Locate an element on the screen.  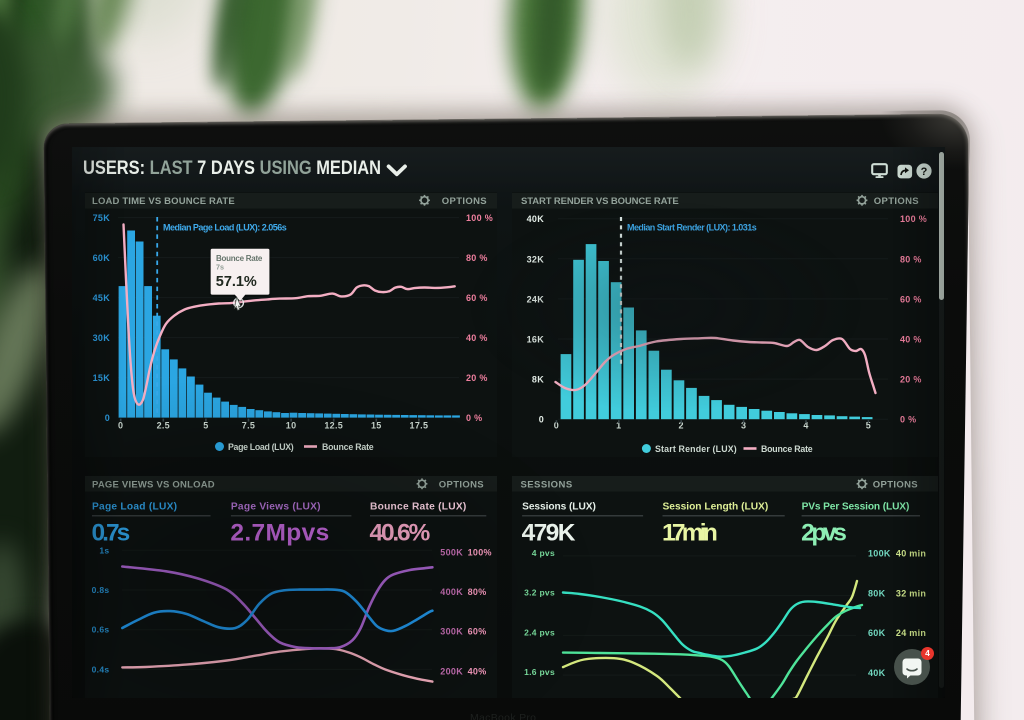
svg-text: 17min is located at coordinates (690, 533).